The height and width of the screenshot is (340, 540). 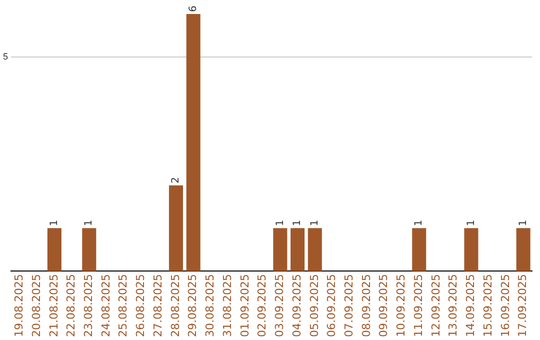 I want to click on x-tick-label: 12.09.2025, so click(x=435, y=306).